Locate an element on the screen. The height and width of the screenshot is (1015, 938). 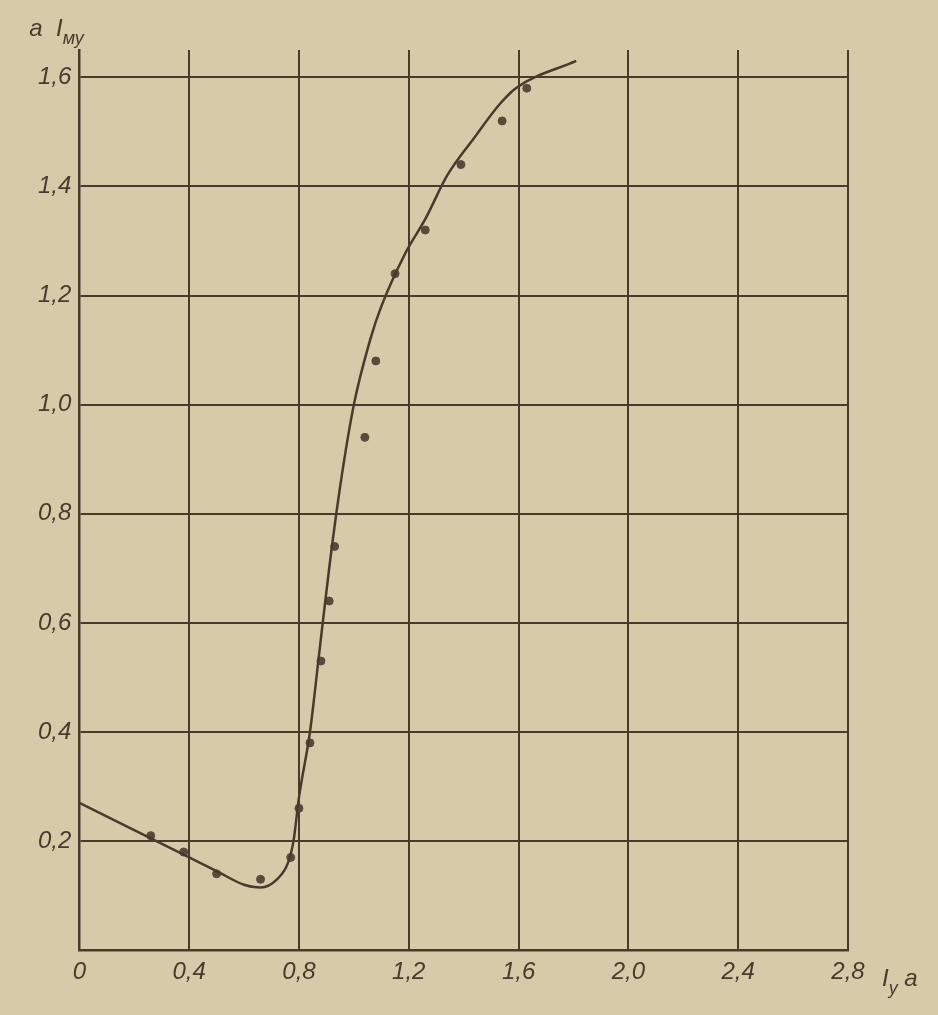
y-tick-label: 0,8 is located at coordinates (54, 512).